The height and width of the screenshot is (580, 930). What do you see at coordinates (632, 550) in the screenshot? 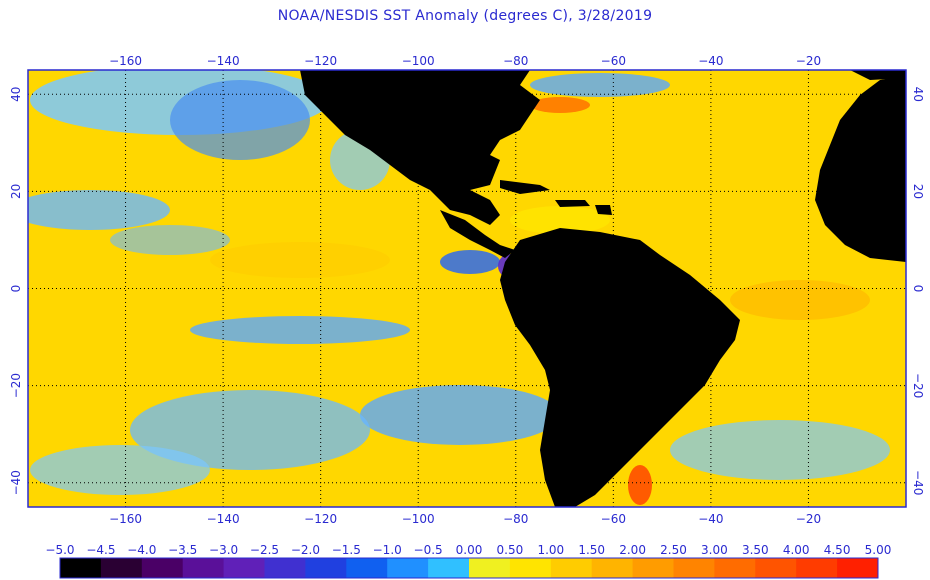
I see `colorbar-label: 2.00` at bounding box center [632, 550].